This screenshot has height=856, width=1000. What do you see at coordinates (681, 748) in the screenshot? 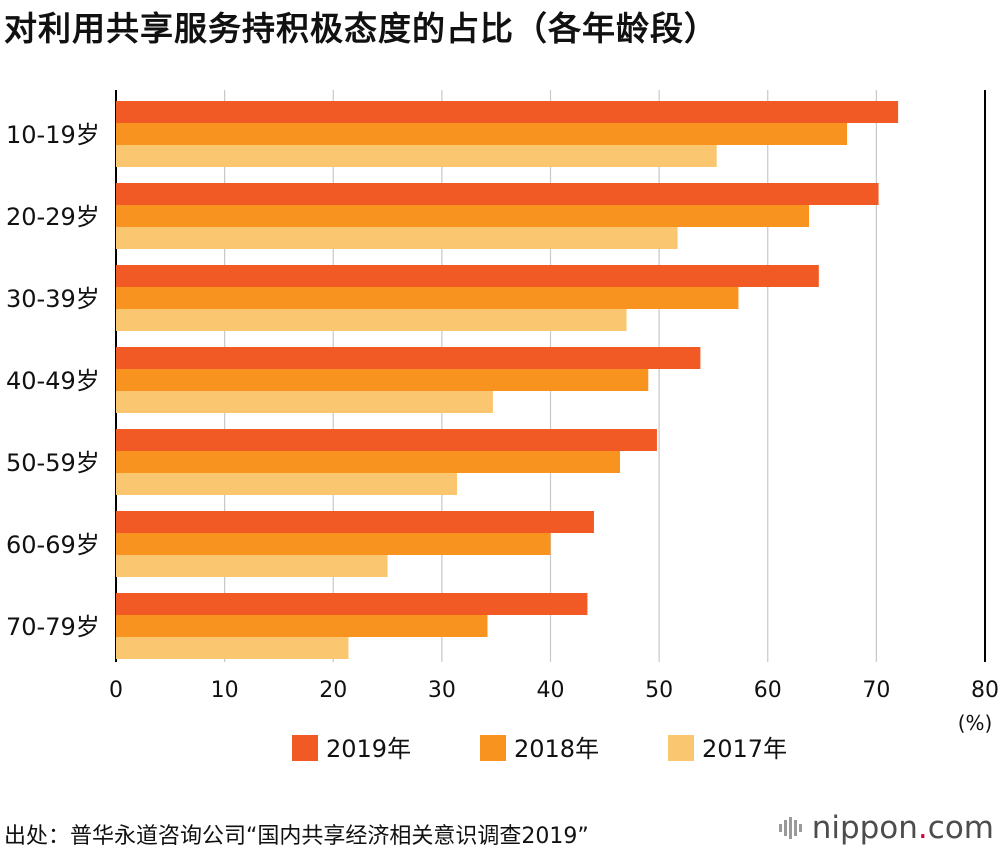
I see `legend-swatch-2017` at bounding box center [681, 748].